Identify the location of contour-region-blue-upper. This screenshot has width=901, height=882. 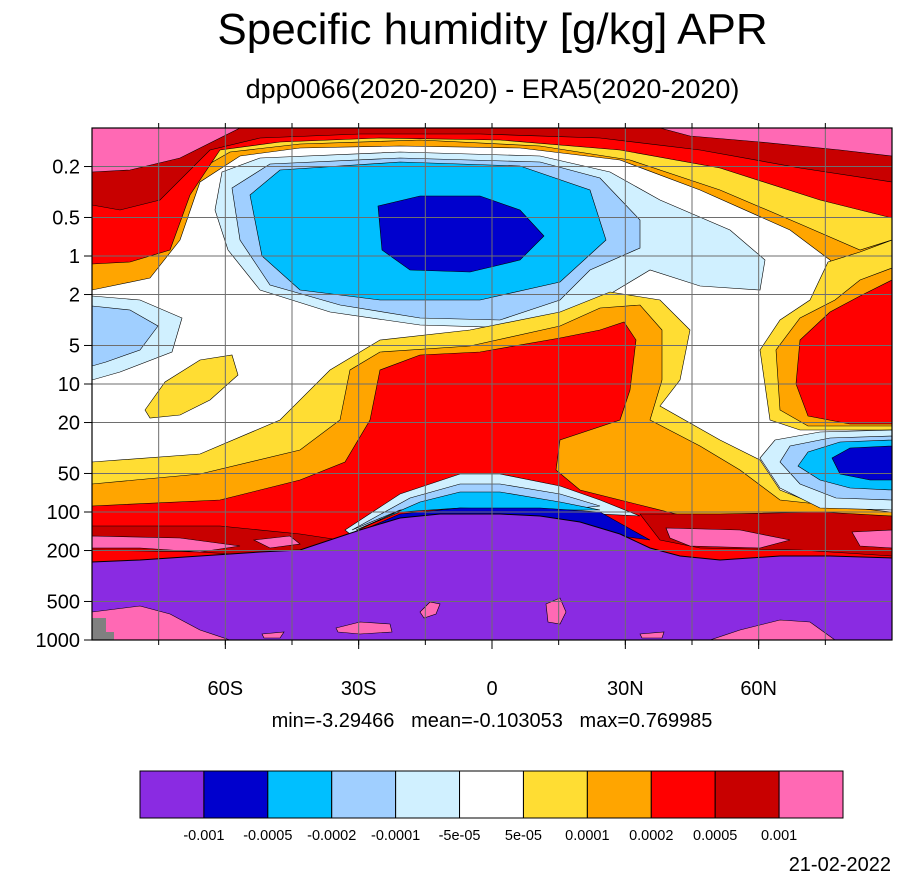
(461, 234).